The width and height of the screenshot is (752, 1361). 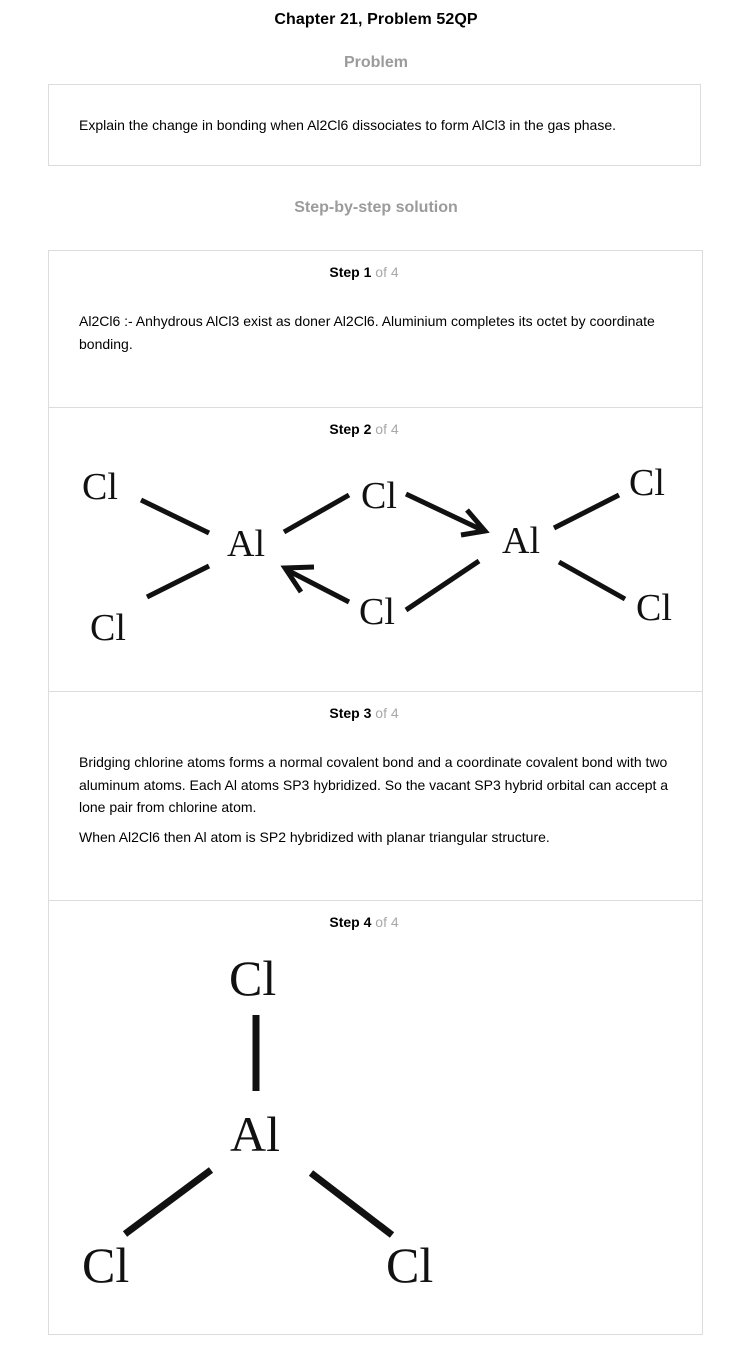 I want to click on step-number: 4, so click(x=367, y=922).